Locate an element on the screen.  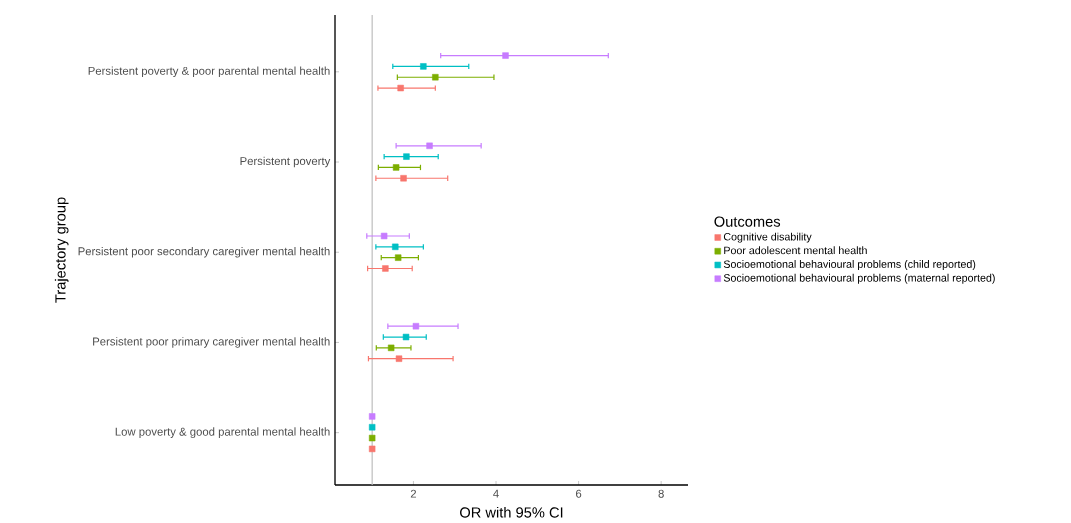
x-tick-label: 8 is located at coordinates (661, 493).